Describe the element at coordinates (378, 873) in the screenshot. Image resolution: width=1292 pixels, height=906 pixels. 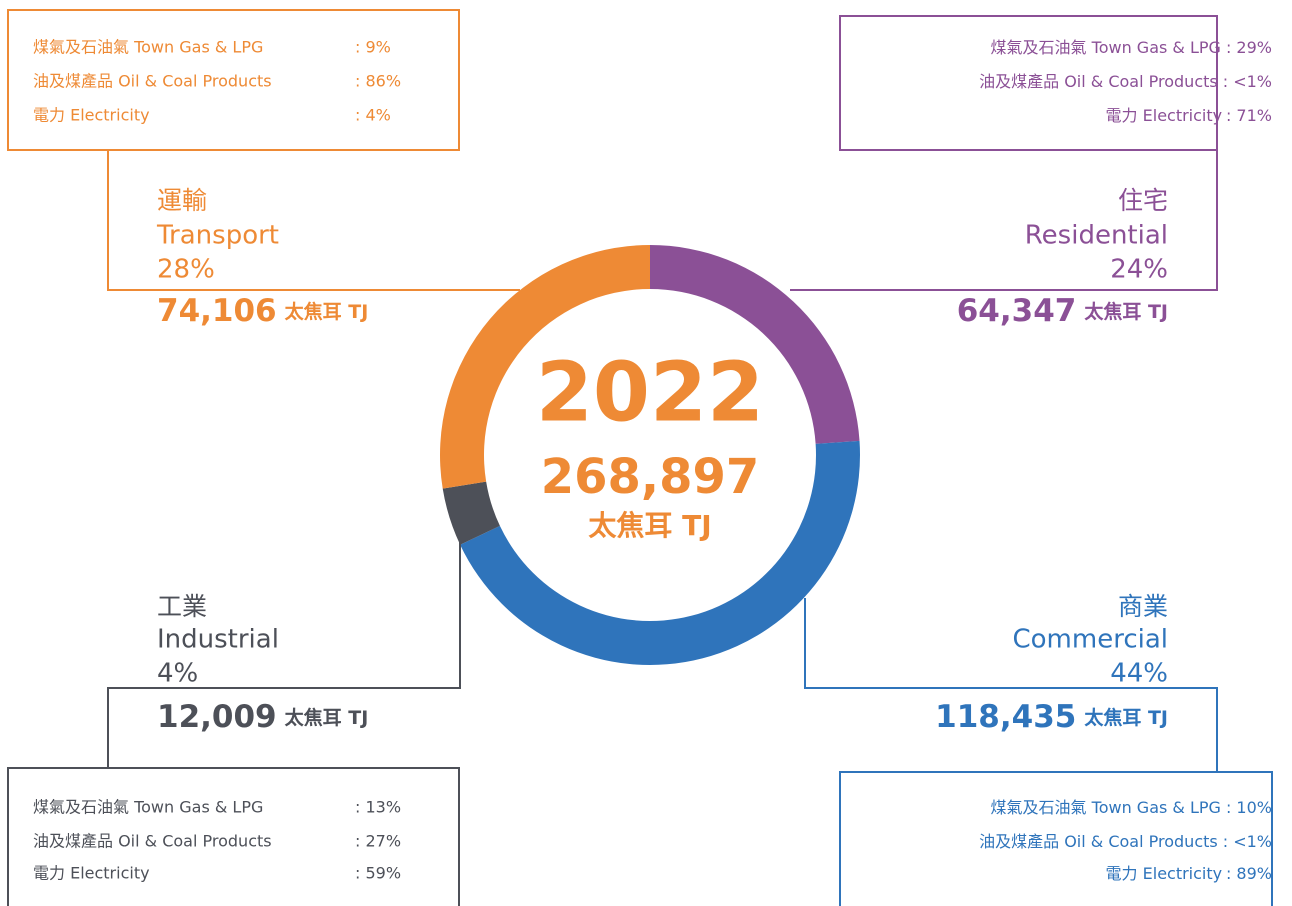
I see `breakdown-value: : 59%` at that location.